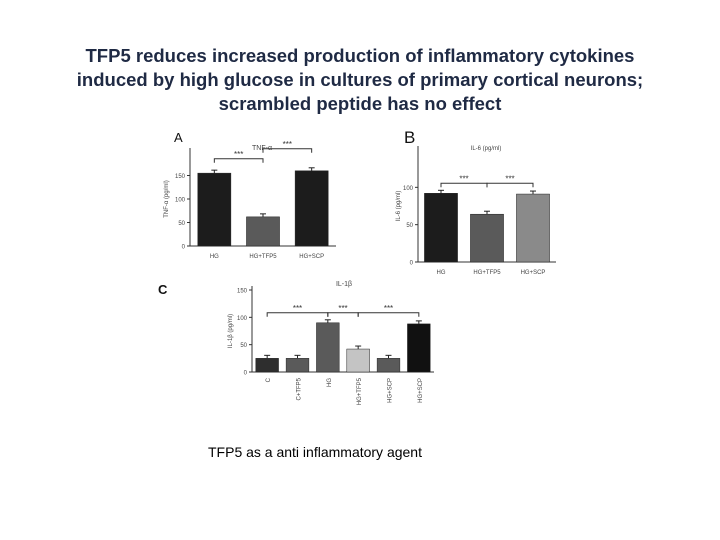 The width and height of the screenshot is (720, 540). What do you see at coordinates (163, 289) in the screenshot?
I see `panel-label-c: C` at bounding box center [163, 289].